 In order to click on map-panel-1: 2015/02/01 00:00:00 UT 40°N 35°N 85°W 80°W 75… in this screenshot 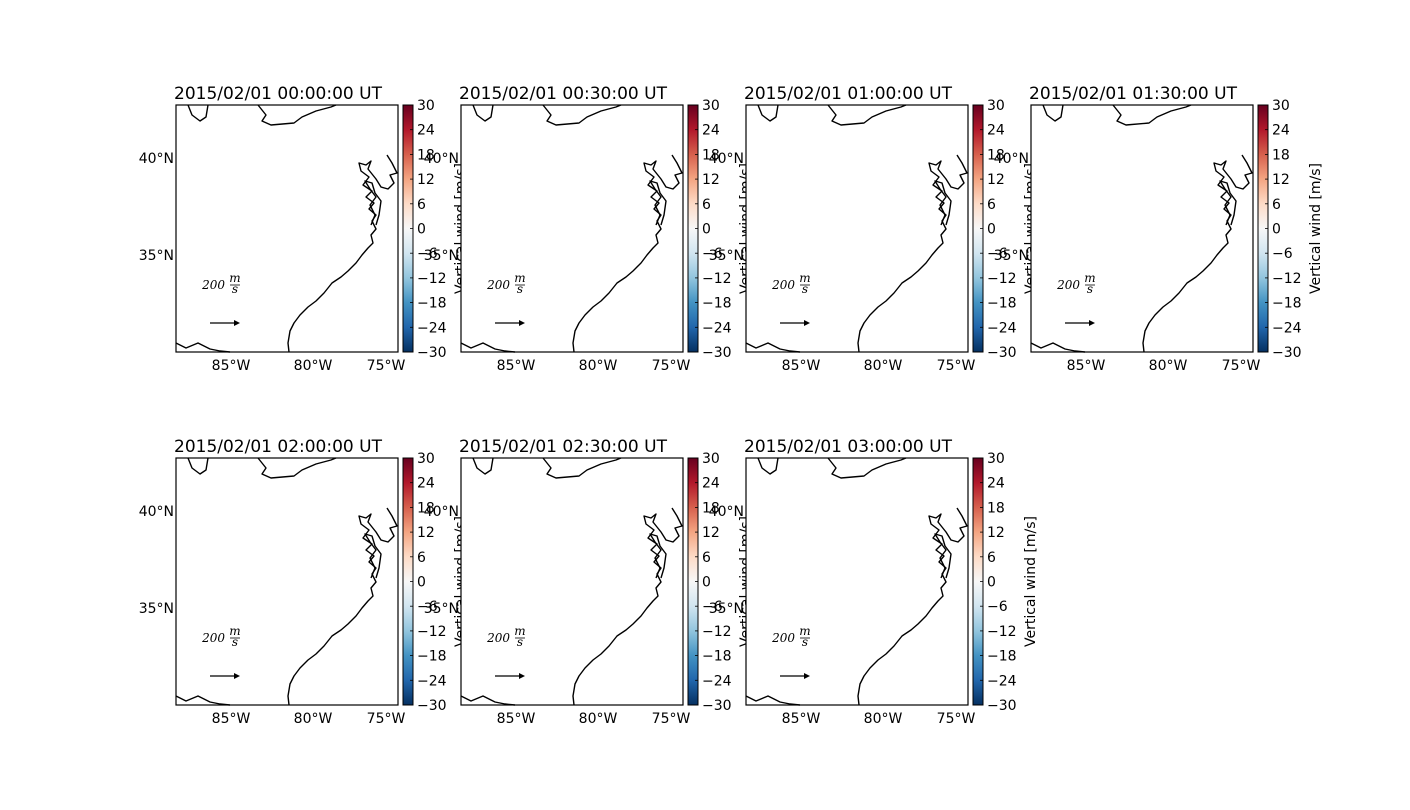, I will do `click(304, 229)`.